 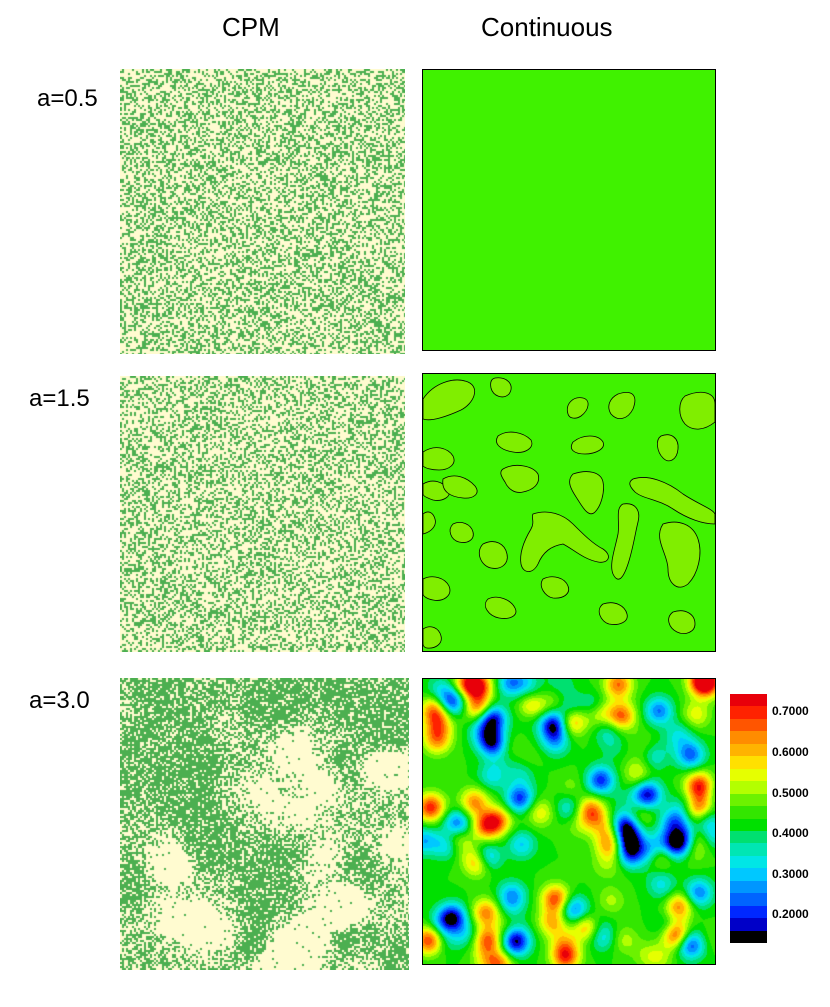 I want to click on cpm-panel-a30, so click(x=264, y=824).